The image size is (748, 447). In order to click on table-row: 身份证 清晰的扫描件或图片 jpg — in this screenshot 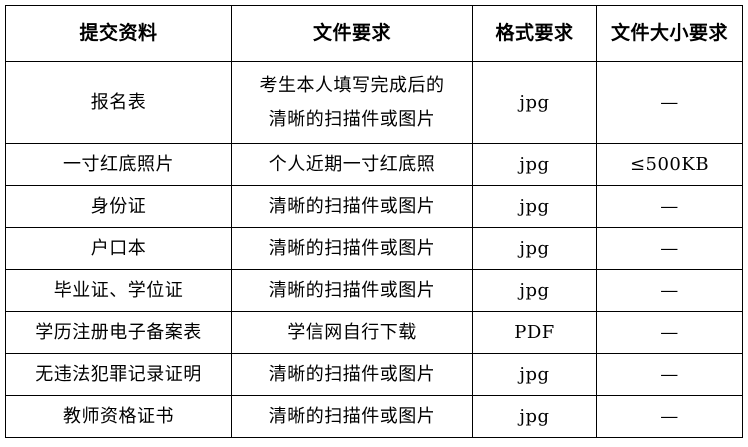, I will do `click(374, 206)`.